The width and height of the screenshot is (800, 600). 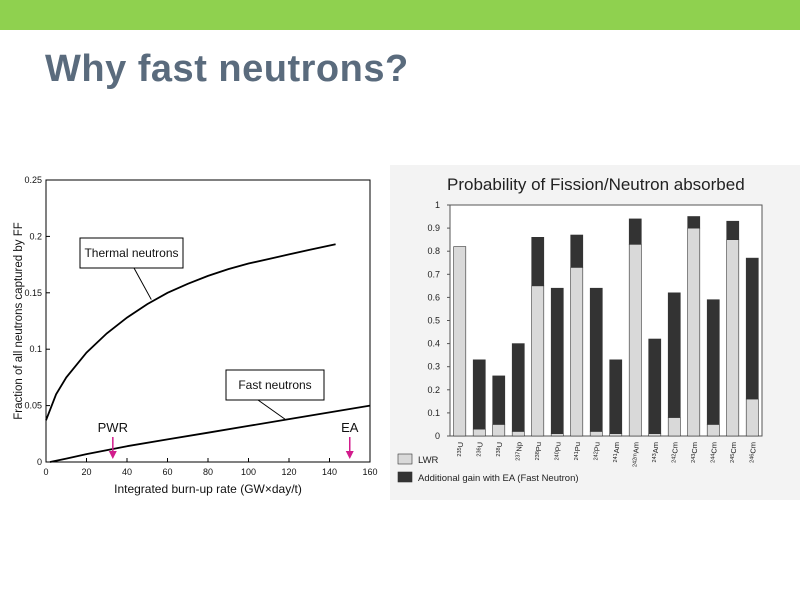 I want to click on x-tick-label: 80, so click(x=208, y=472).